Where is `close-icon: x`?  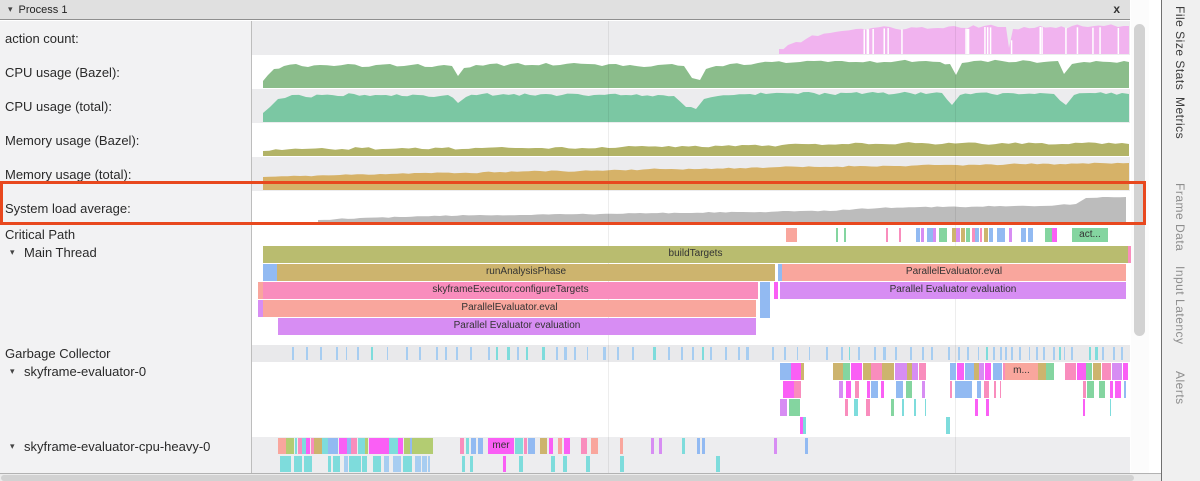 close-icon: x is located at coordinates (1116, 9).